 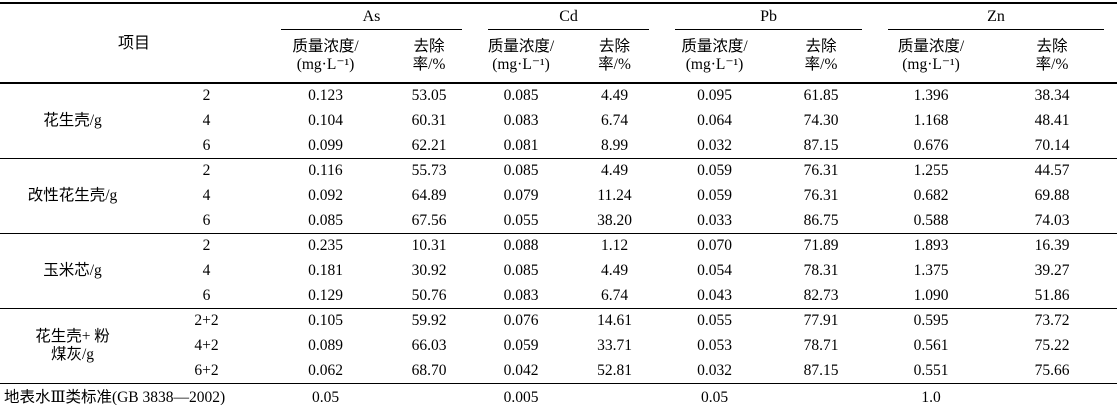 What do you see at coordinates (429, 271) in the screenshot?
I see `value-cell: 30.92` at bounding box center [429, 271].